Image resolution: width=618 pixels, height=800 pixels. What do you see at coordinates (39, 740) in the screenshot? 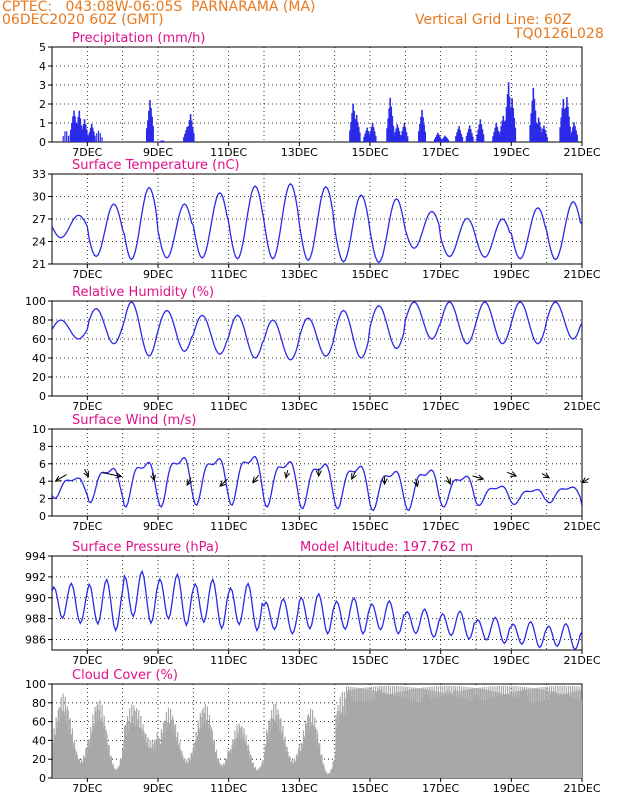
I see `y-tick-label: 40` at bounding box center [39, 740].